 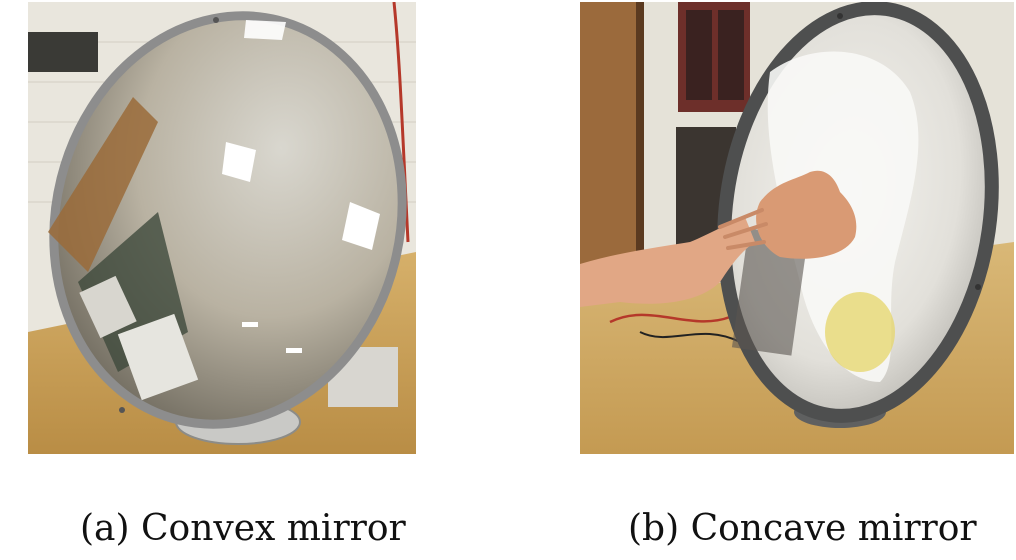 I want to click on black-cable, so click(x=690, y=337).